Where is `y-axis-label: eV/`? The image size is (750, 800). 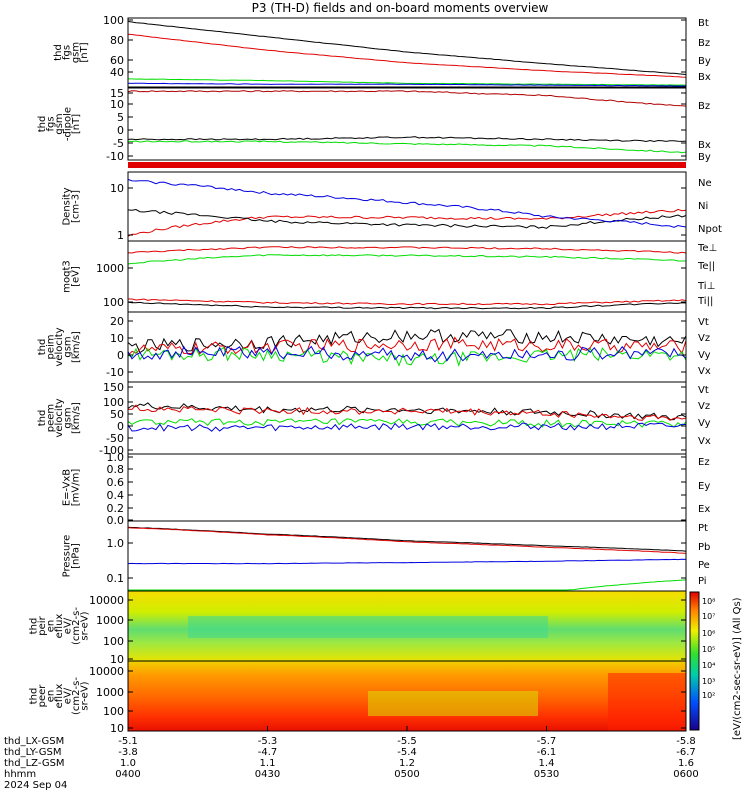
y-axis-label: eV/ is located at coordinates (68, 695).